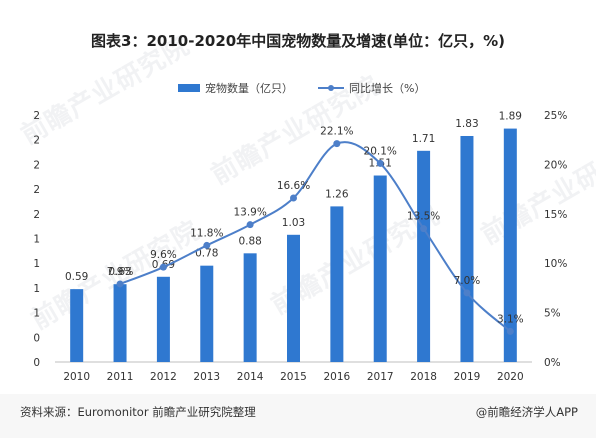 Image resolution: width=596 pixels, height=438 pixels. What do you see at coordinates (467, 281) in the screenshot?
I see `growth-value-label: 7.0%` at bounding box center [467, 281].